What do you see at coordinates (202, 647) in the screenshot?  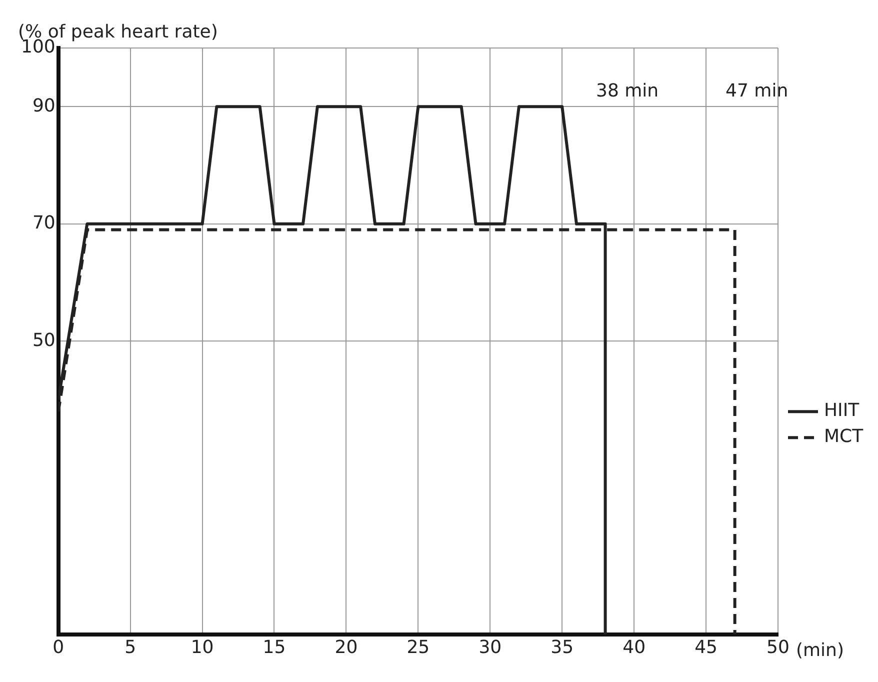 I see `x-tick-label: 10` at bounding box center [202, 647].